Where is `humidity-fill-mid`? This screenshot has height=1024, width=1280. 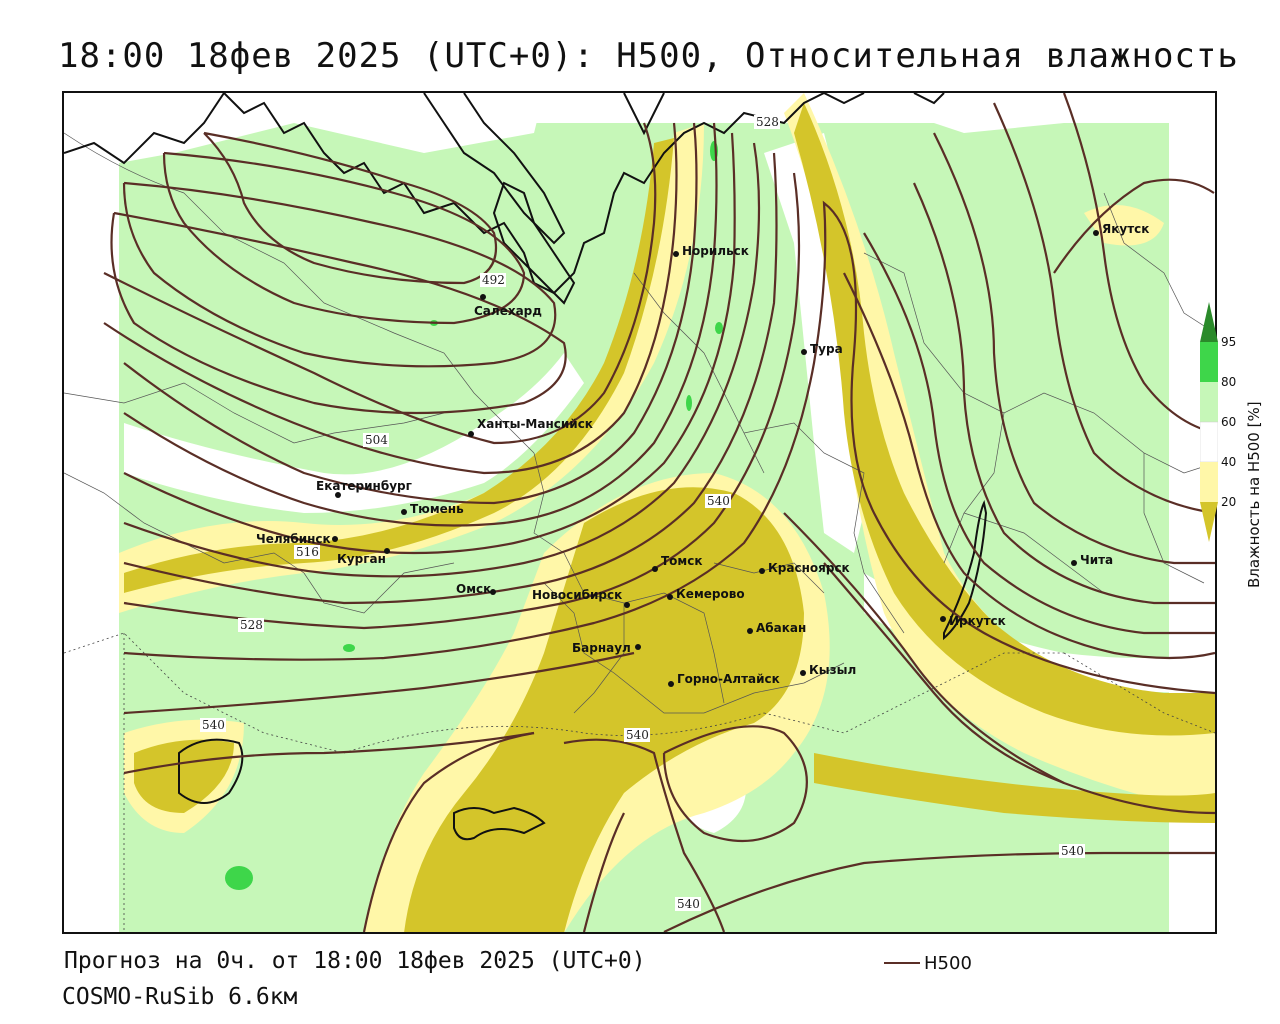 humidity-fill-mid is located at coordinates (91, 403).